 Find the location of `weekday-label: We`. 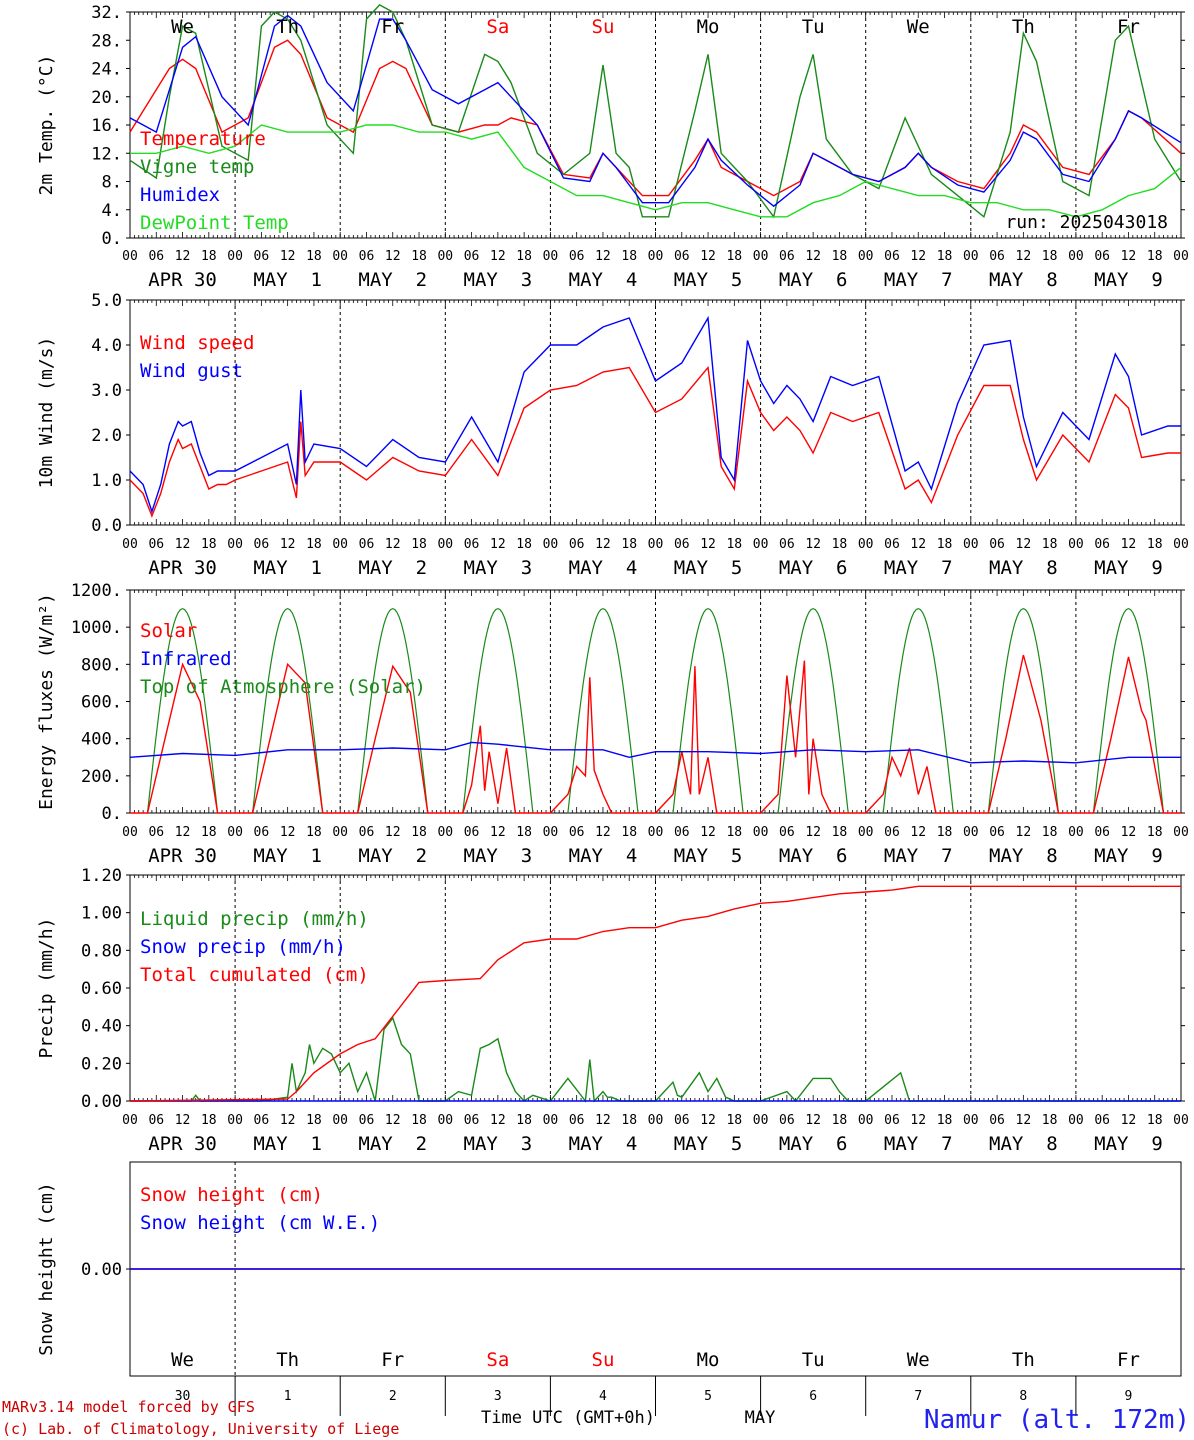

weekday-label: We is located at coordinates (918, 27).